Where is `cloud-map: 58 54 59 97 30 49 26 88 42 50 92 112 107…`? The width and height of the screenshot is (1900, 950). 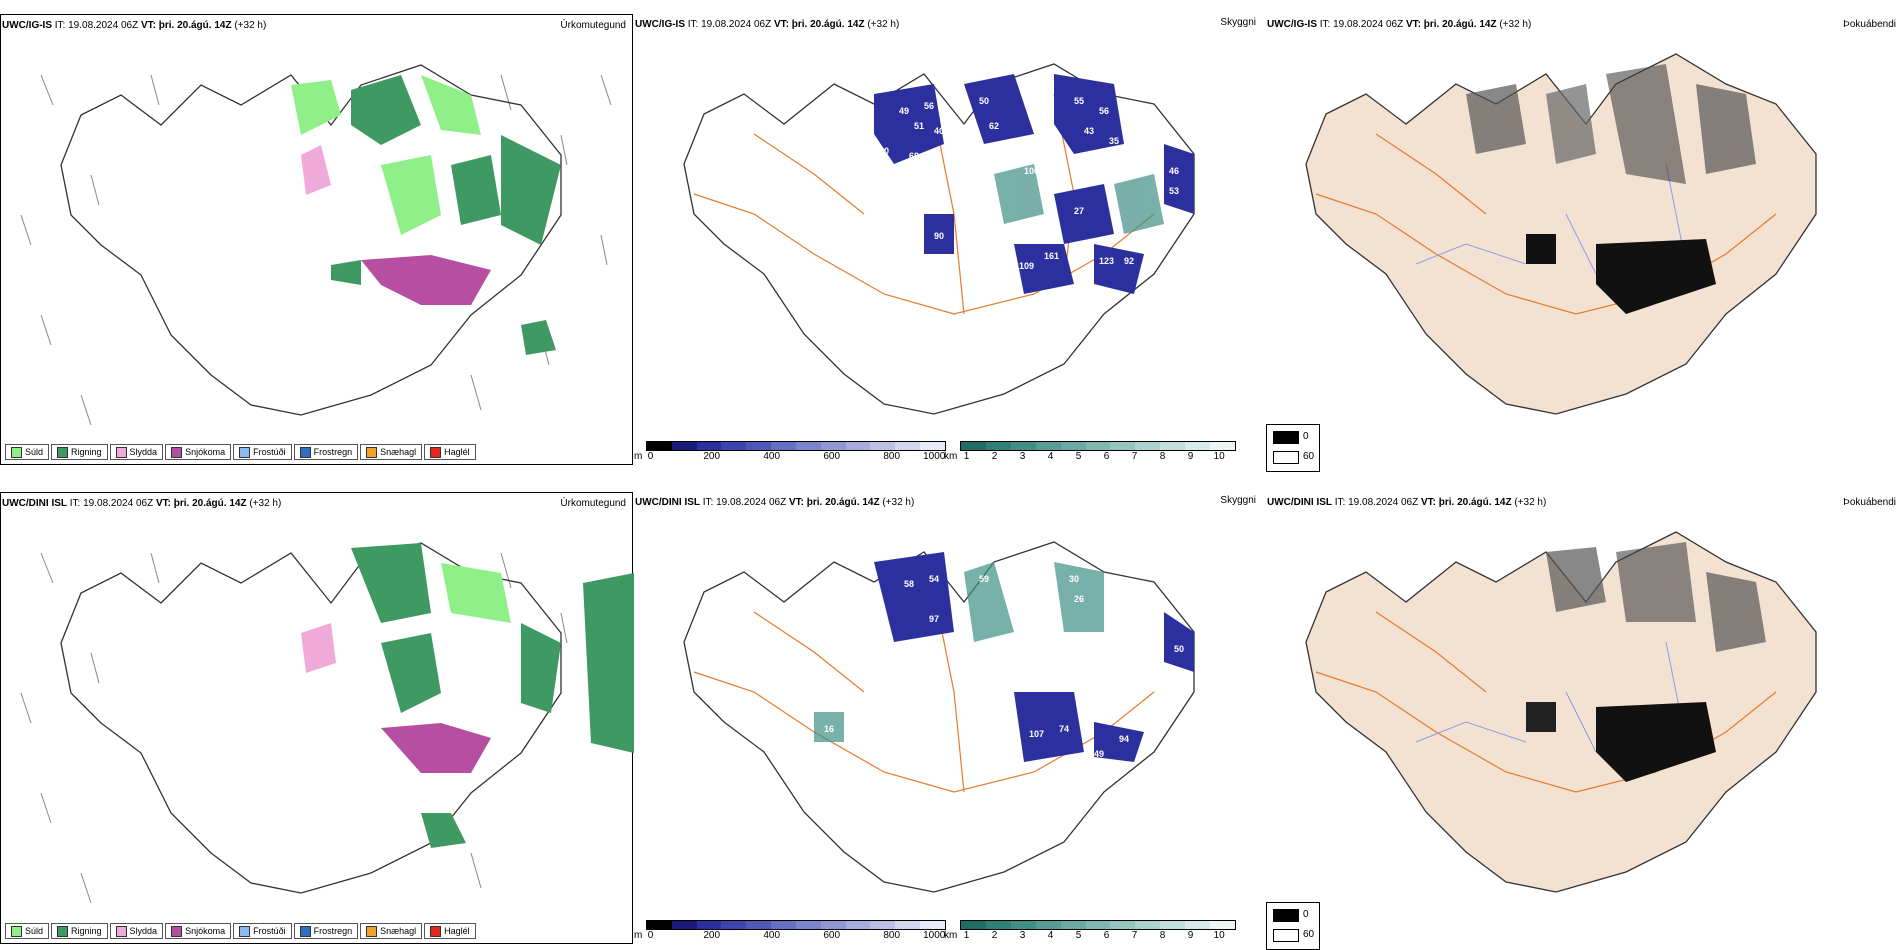 cloud-map: 58 54 59 97 30 49 26 88 42 50 92 112 107… is located at coordinates (939, 717).